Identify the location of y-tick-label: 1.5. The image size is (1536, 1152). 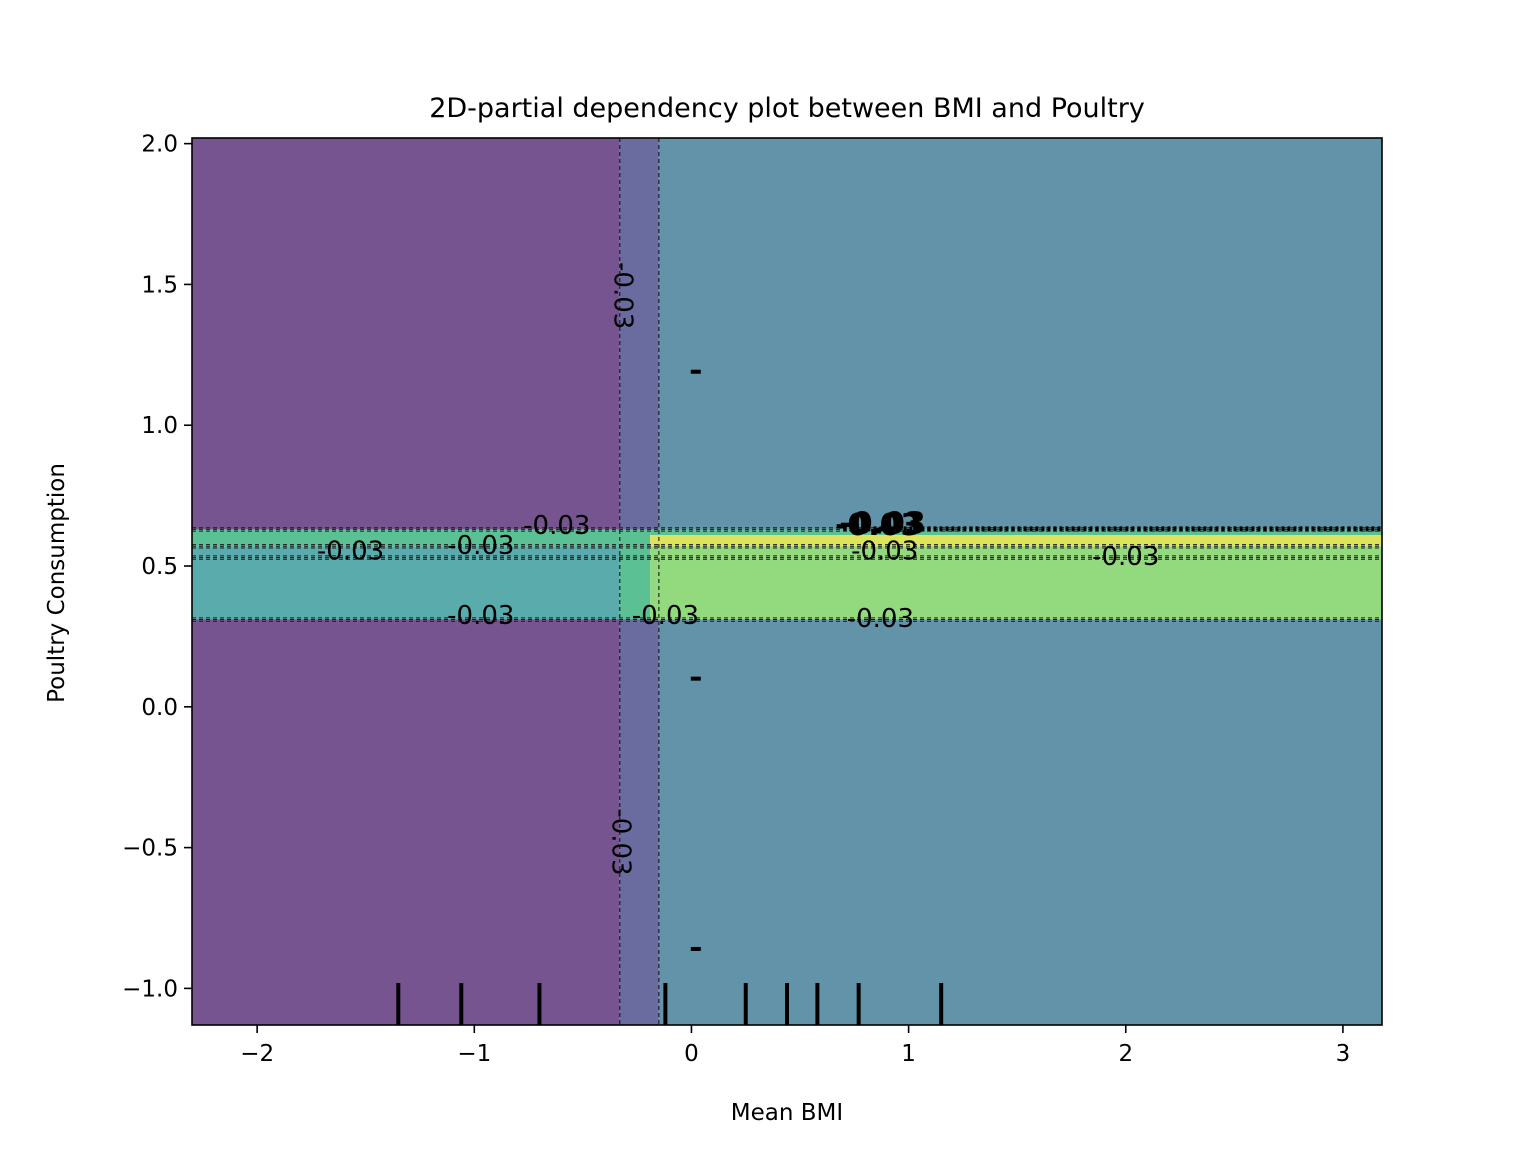
(159, 285).